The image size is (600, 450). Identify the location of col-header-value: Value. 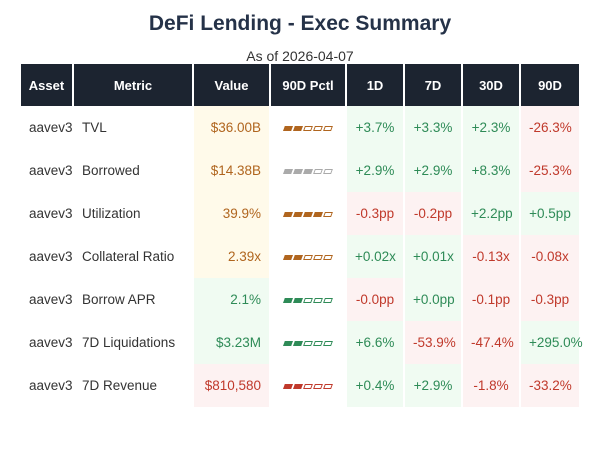
(231, 85).